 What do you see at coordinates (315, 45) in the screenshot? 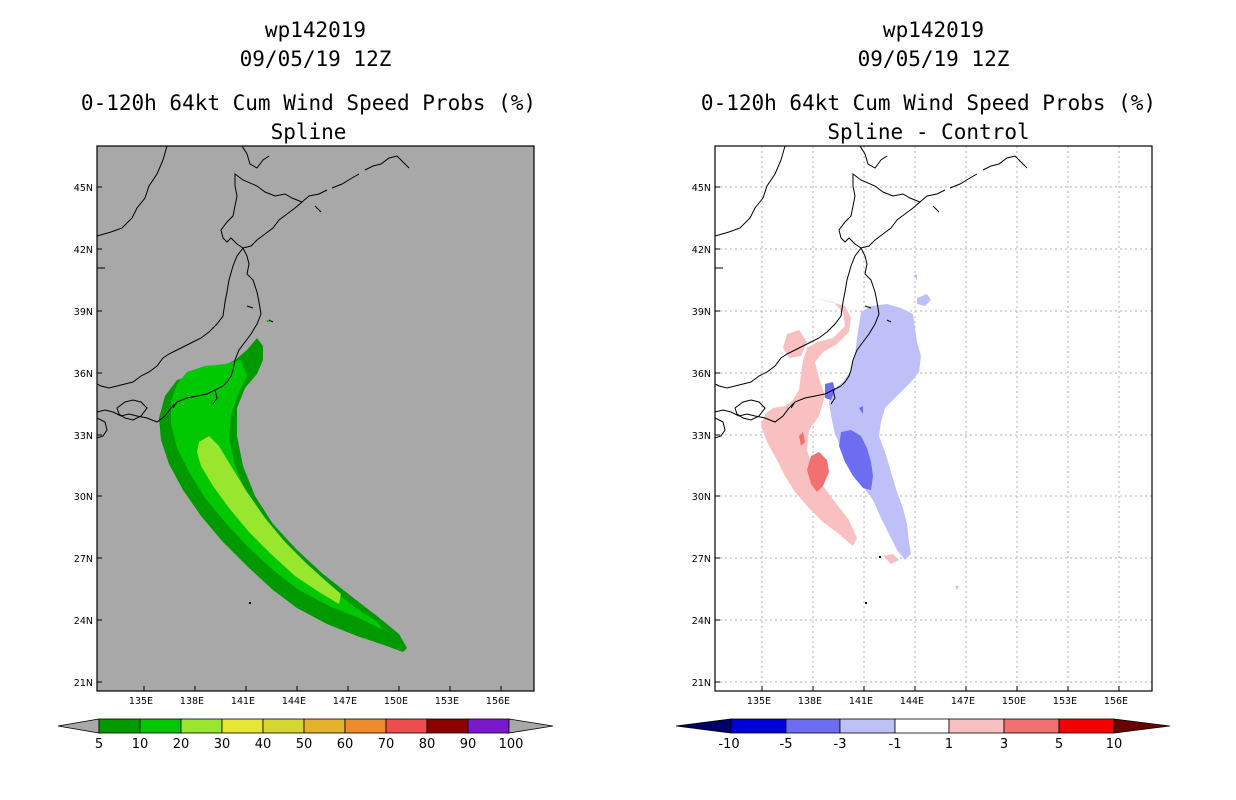
I see `left-title-block: wp142019 09/05/19 12Z` at bounding box center [315, 45].